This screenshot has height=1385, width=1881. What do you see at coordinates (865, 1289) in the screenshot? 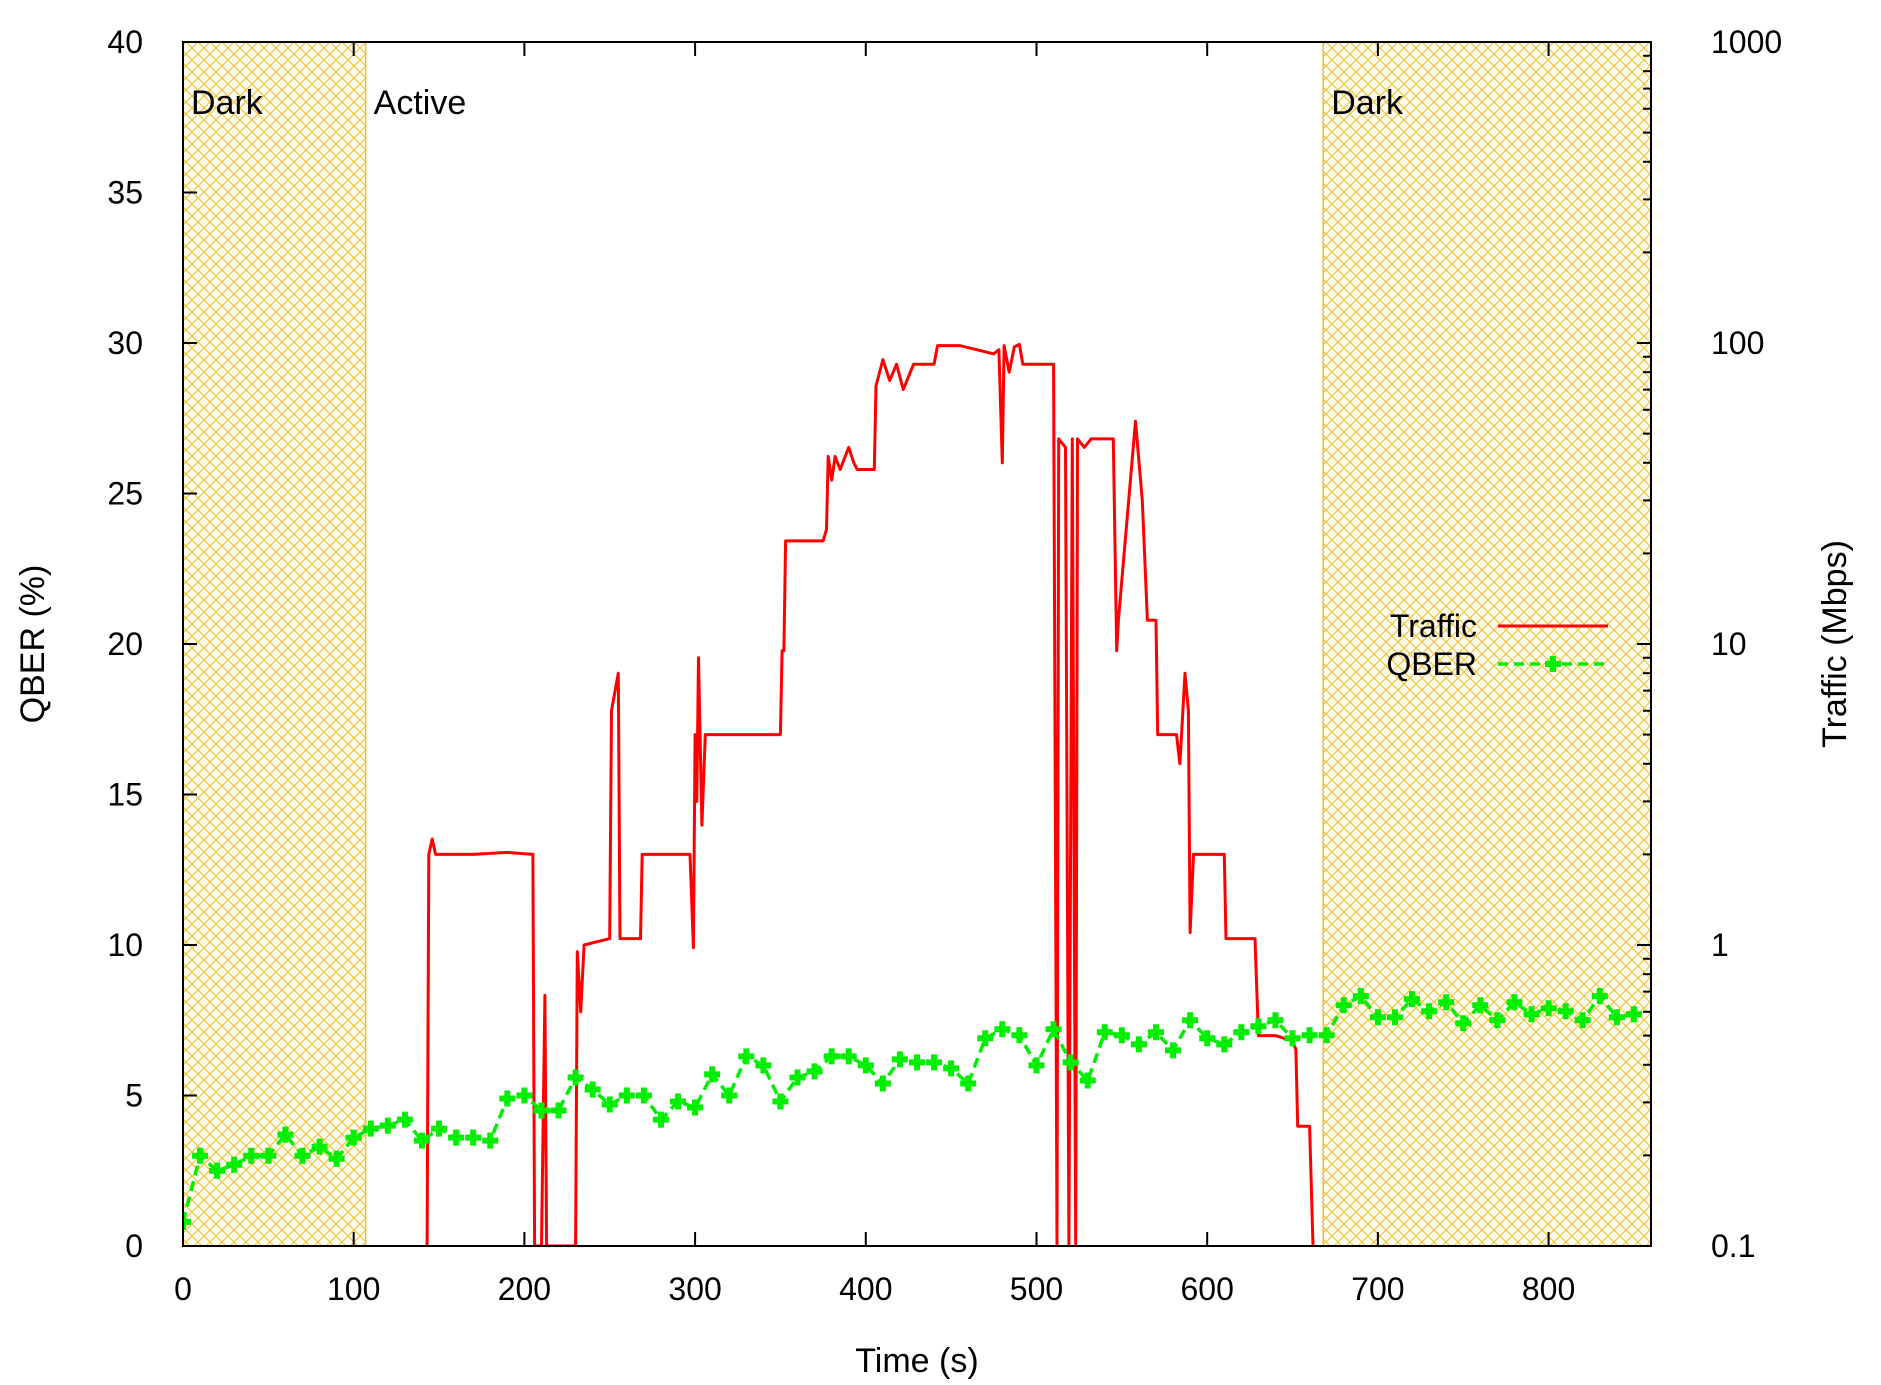
I see `x-tick-label: 400` at bounding box center [865, 1289].